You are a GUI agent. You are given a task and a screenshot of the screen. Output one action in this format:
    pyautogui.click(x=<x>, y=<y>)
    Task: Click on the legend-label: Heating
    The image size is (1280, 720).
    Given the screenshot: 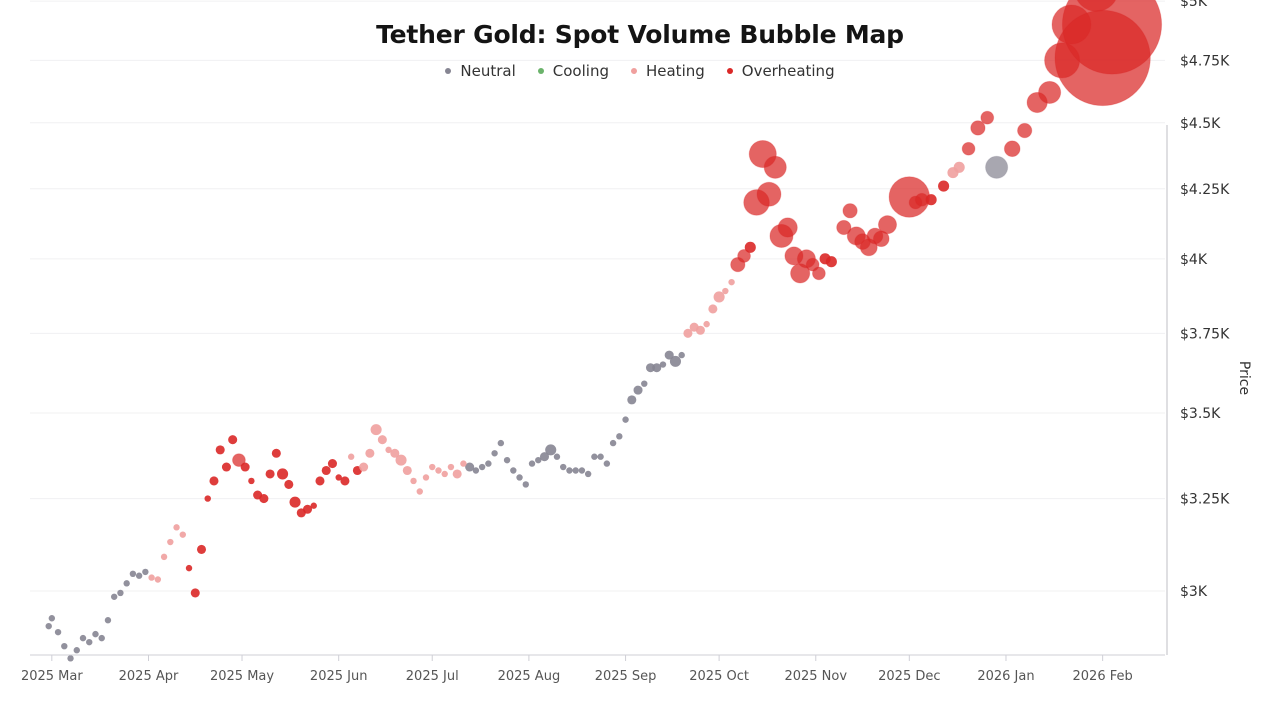 What is the action you would take?
    pyautogui.click(x=675, y=71)
    